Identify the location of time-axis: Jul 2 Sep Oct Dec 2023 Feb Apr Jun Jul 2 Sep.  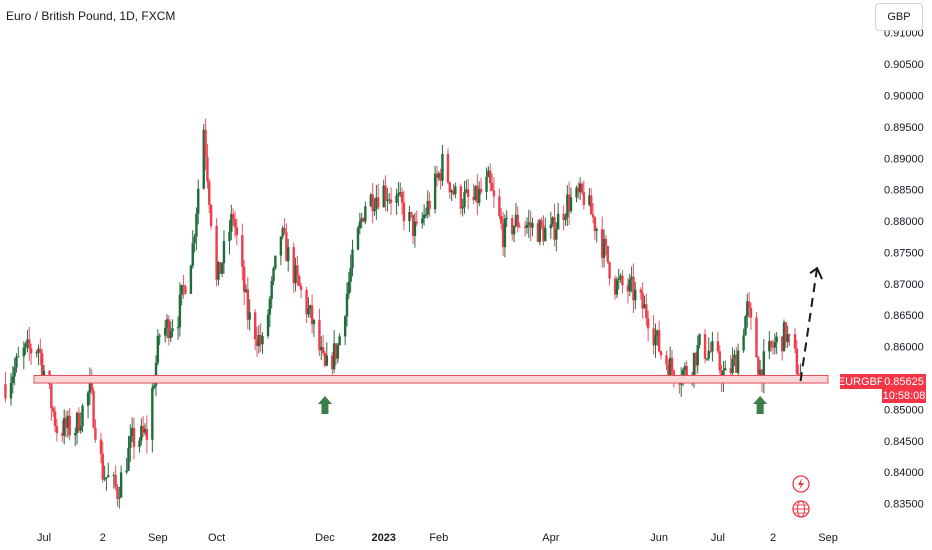
(437, 538).